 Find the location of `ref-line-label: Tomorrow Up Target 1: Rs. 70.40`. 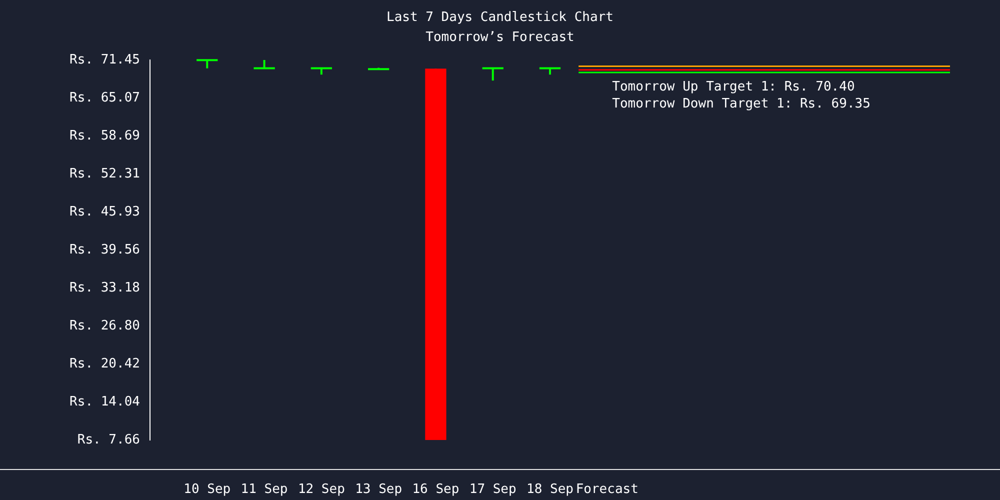

ref-line-label: Tomorrow Up Target 1: Rs. 70.40 is located at coordinates (733, 86).